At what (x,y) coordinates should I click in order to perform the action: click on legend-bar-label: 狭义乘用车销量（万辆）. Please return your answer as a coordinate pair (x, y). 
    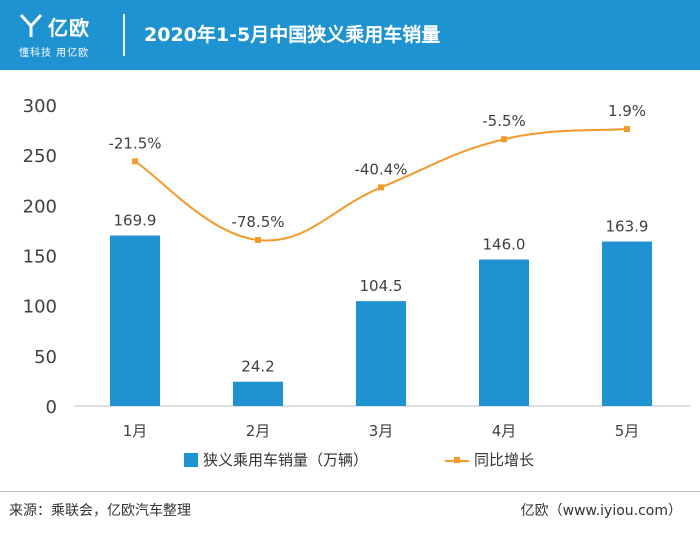
    Looking at the image, I should click on (286, 460).